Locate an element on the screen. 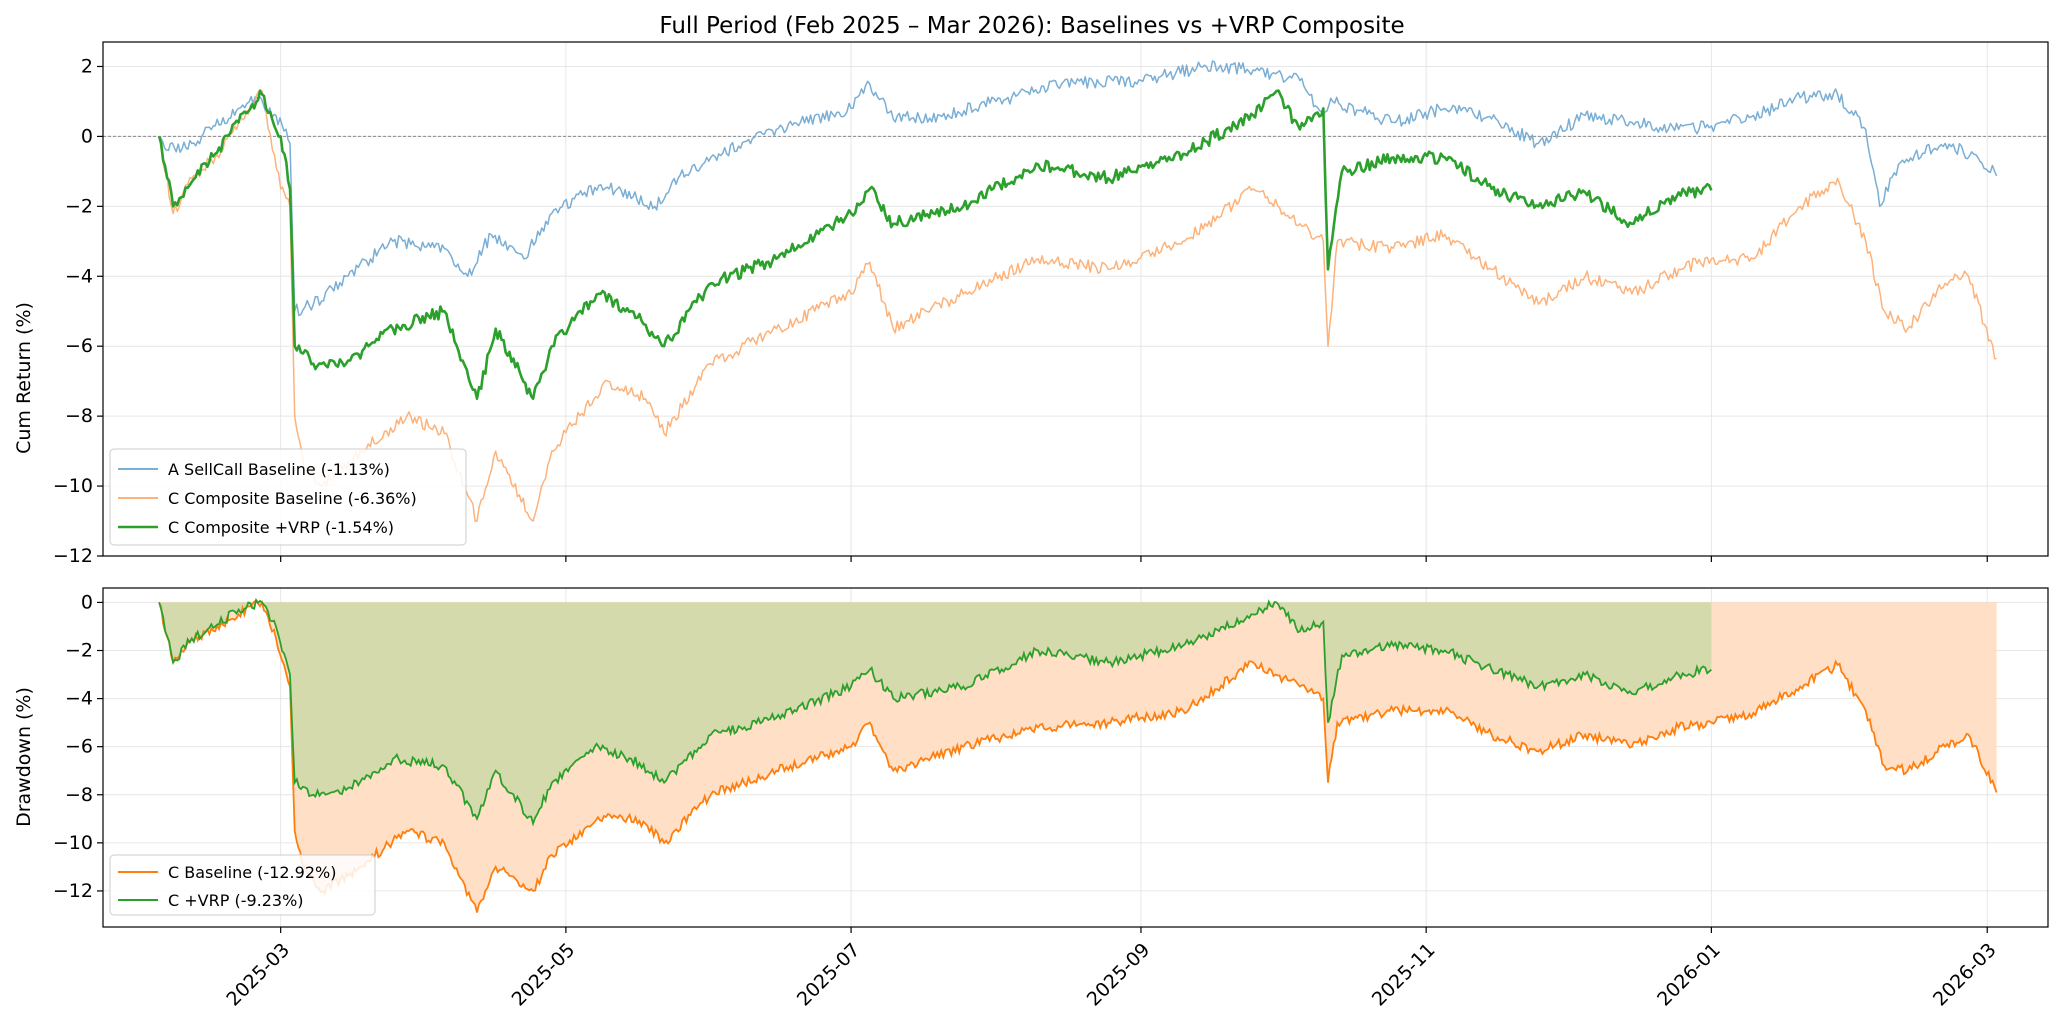  top-legend-box is located at coordinates (288, 497).